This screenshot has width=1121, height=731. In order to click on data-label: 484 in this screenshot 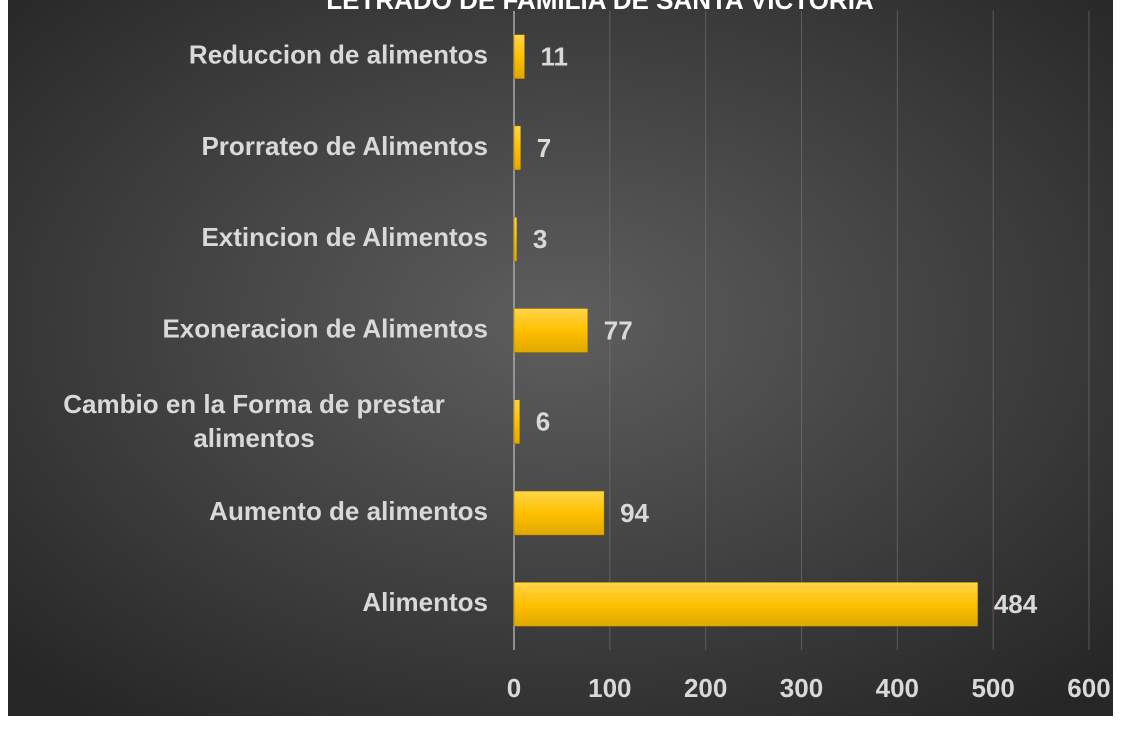, I will do `click(1016, 604)`.